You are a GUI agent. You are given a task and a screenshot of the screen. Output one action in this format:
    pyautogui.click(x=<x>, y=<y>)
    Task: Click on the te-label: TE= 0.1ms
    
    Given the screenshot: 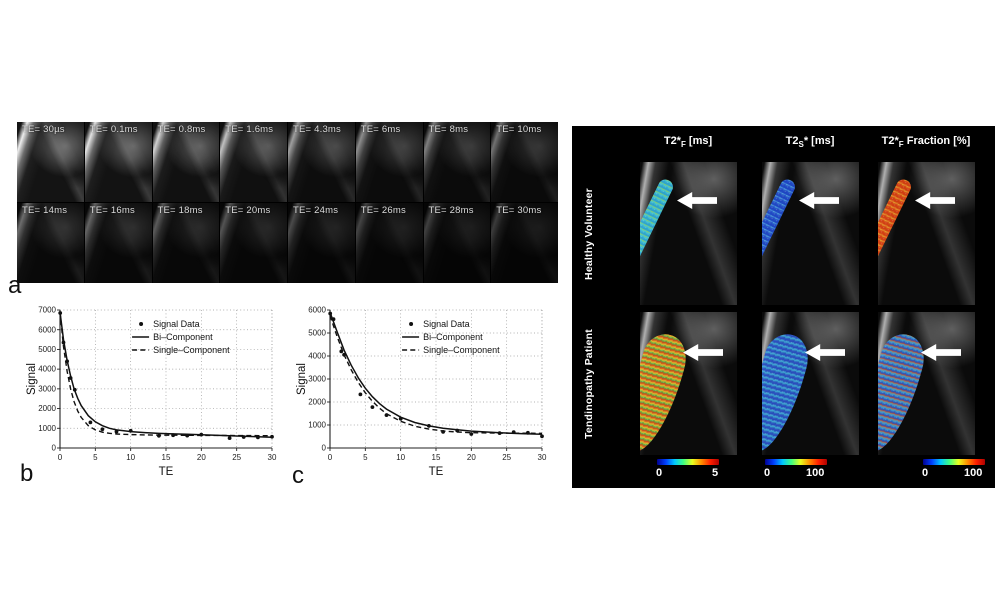 What is the action you would take?
    pyautogui.click(x=113, y=129)
    